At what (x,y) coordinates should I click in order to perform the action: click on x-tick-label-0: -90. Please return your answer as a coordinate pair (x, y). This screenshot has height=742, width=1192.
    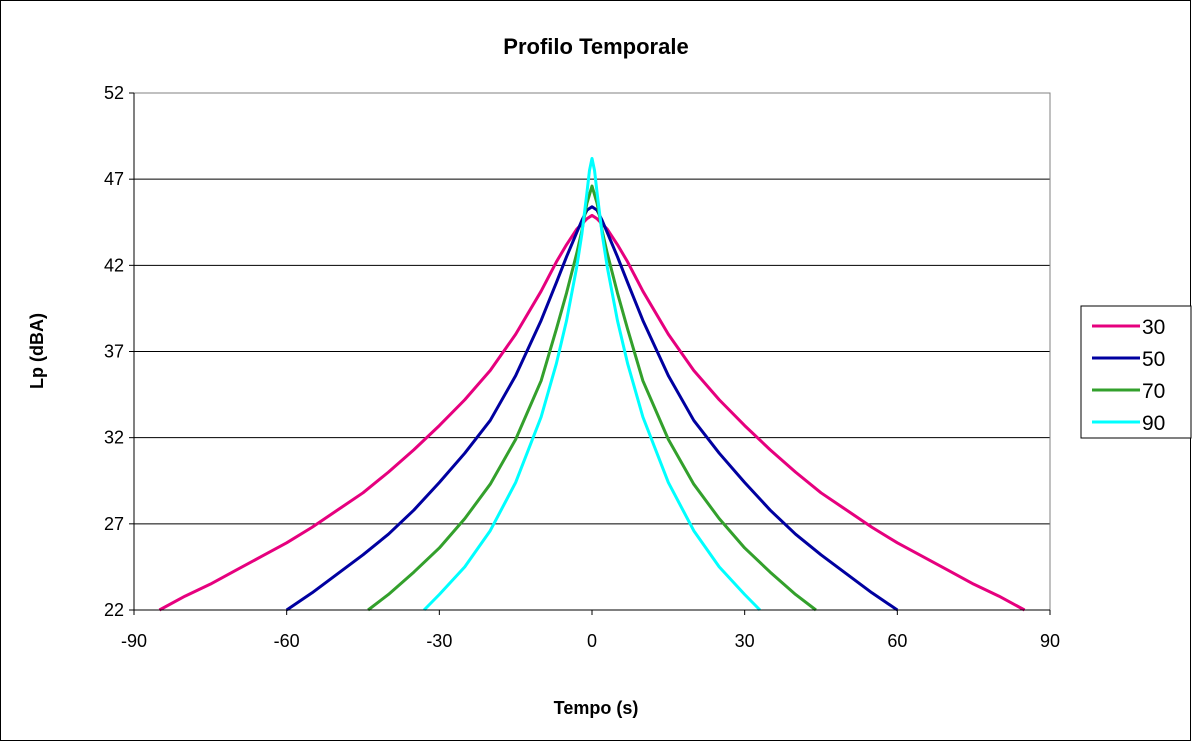
    Looking at the image, I should click on (134, 641).